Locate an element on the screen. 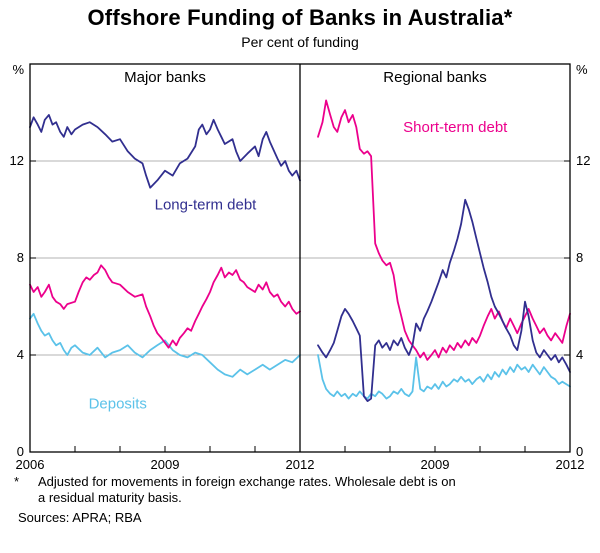  sources-line: Sources: APRA; RBA is located at coordinates (80, 517).